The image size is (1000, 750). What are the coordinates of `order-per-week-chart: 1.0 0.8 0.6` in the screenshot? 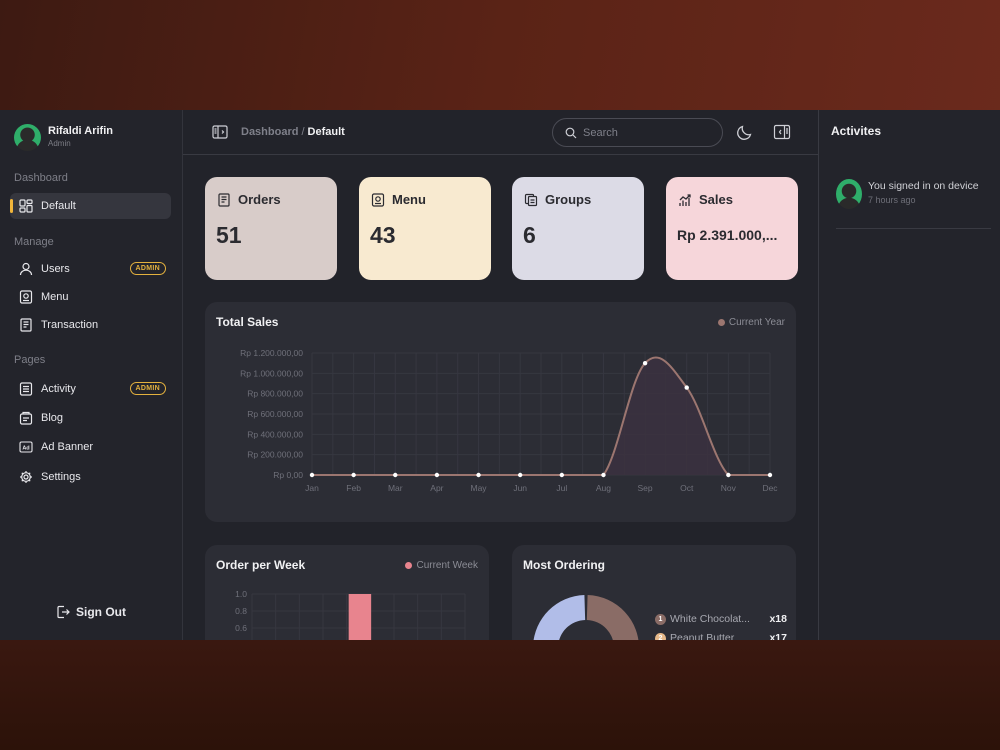 It's located at (350, 614).